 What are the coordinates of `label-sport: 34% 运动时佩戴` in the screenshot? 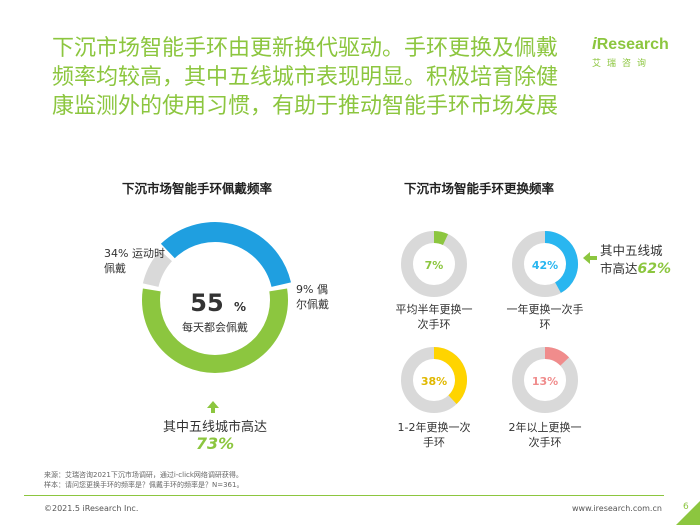 It's located at (134, 261).